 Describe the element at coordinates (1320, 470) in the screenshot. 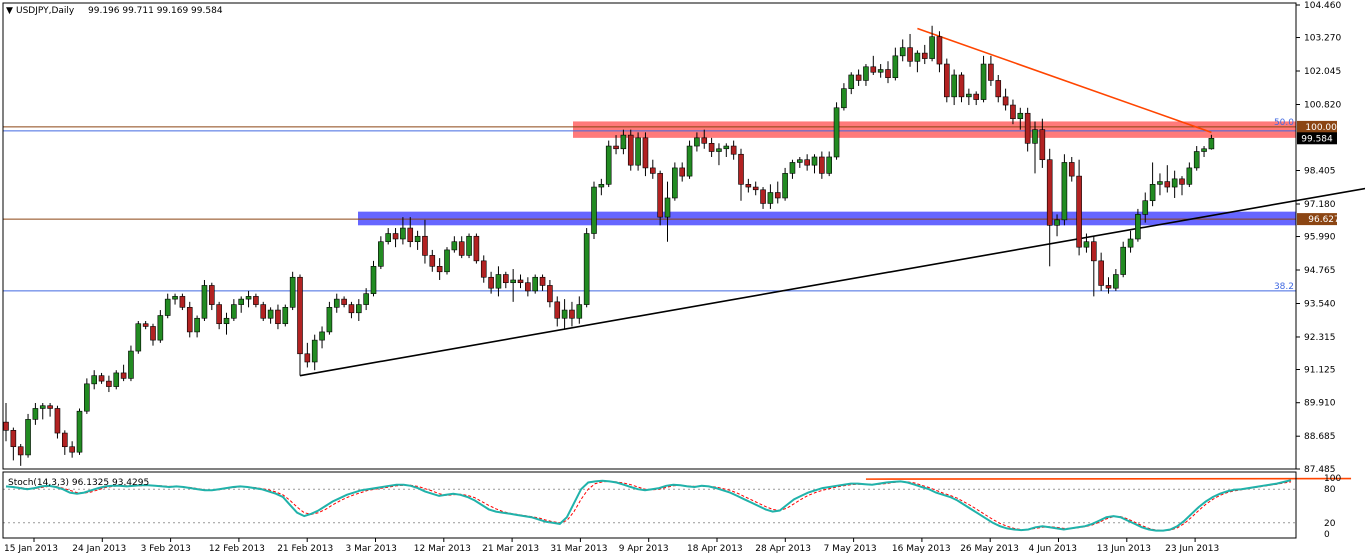

I see `y-tick-label: 87.485` at that location.